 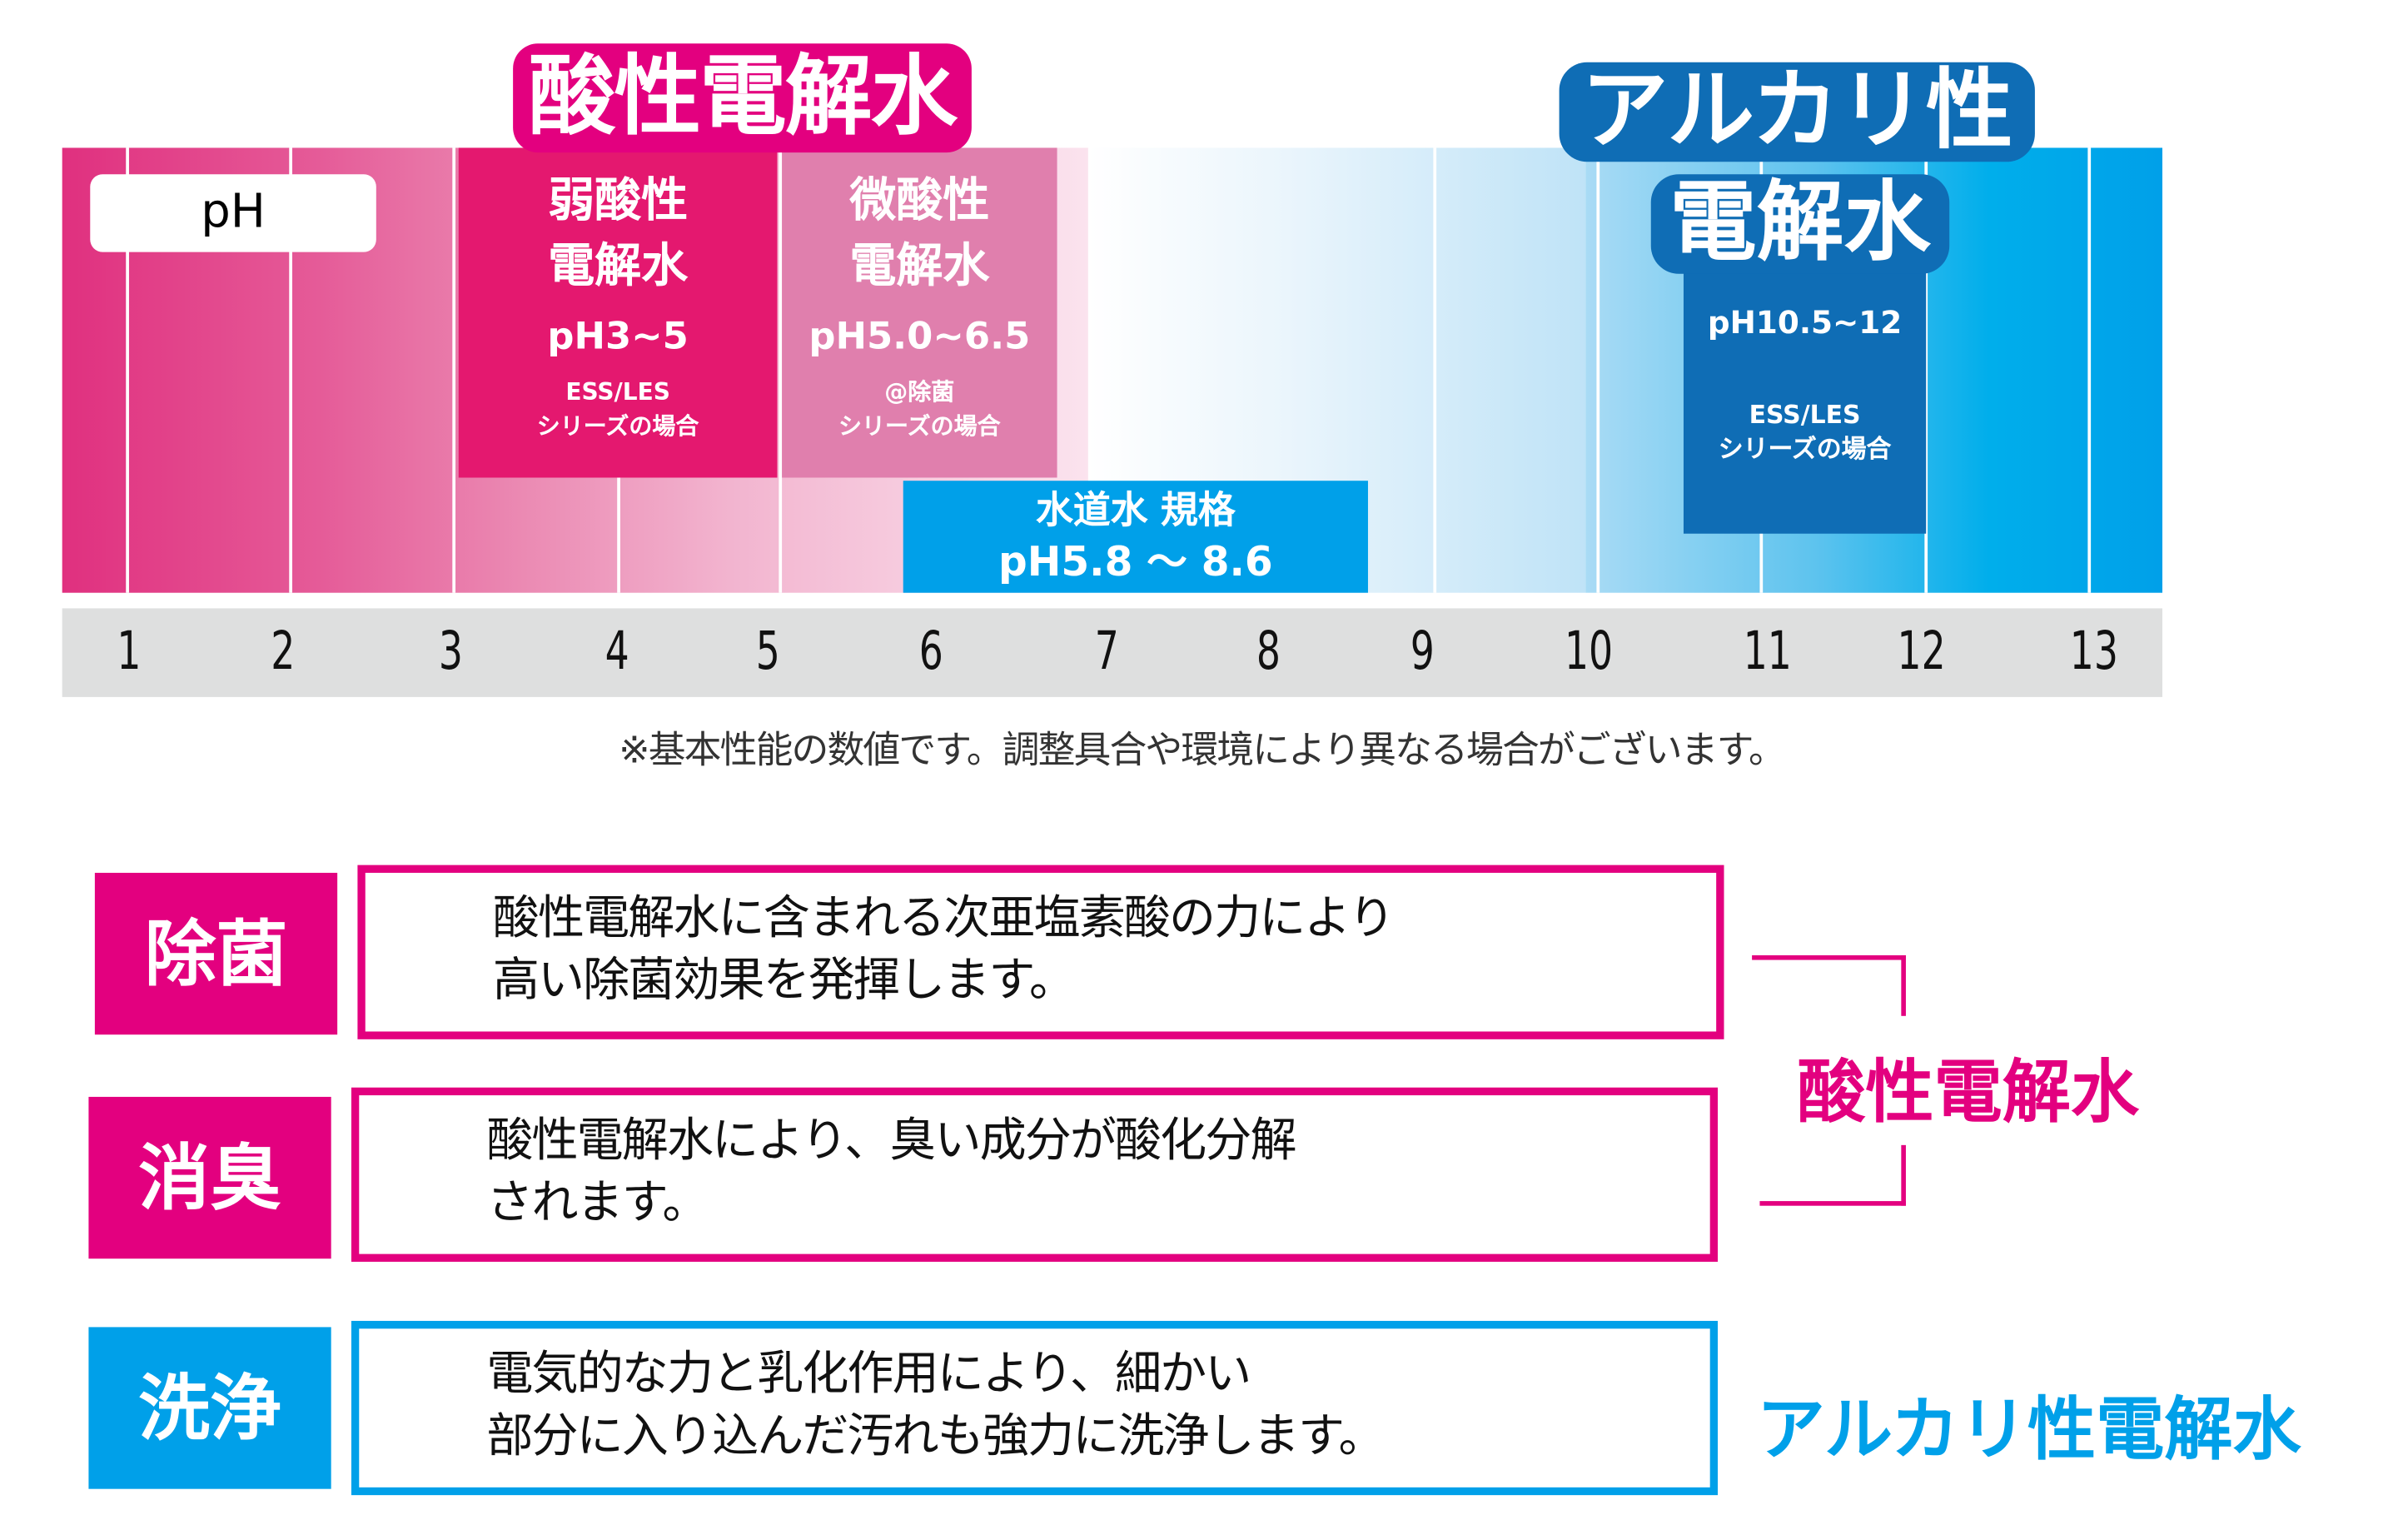 What do you see at coordinates (1040, 952) in the screenshot?
I see `feature-desc-sterilize: 酸性電解水に含まれる次亜塩素酸の力により 高い除菌効果を発揮します。` at bounding box center [1040, 952].